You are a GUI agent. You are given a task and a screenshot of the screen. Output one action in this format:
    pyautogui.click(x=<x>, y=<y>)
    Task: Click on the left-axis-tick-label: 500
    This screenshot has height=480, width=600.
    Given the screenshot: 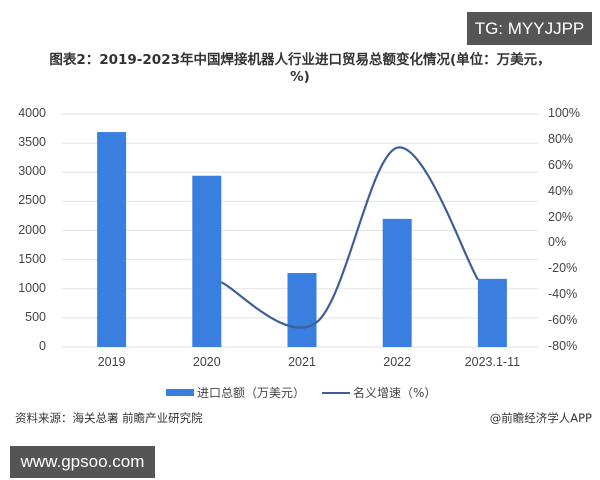 What is the action you would take?
    pyautogui.click(x=35, y=316)
    